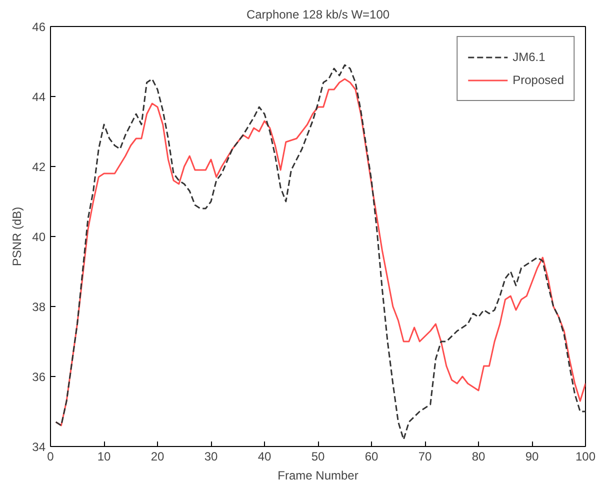 The height and width of the screenshot is (493, 610). I want to click on x-tick-label: 10, so click(104, 457).